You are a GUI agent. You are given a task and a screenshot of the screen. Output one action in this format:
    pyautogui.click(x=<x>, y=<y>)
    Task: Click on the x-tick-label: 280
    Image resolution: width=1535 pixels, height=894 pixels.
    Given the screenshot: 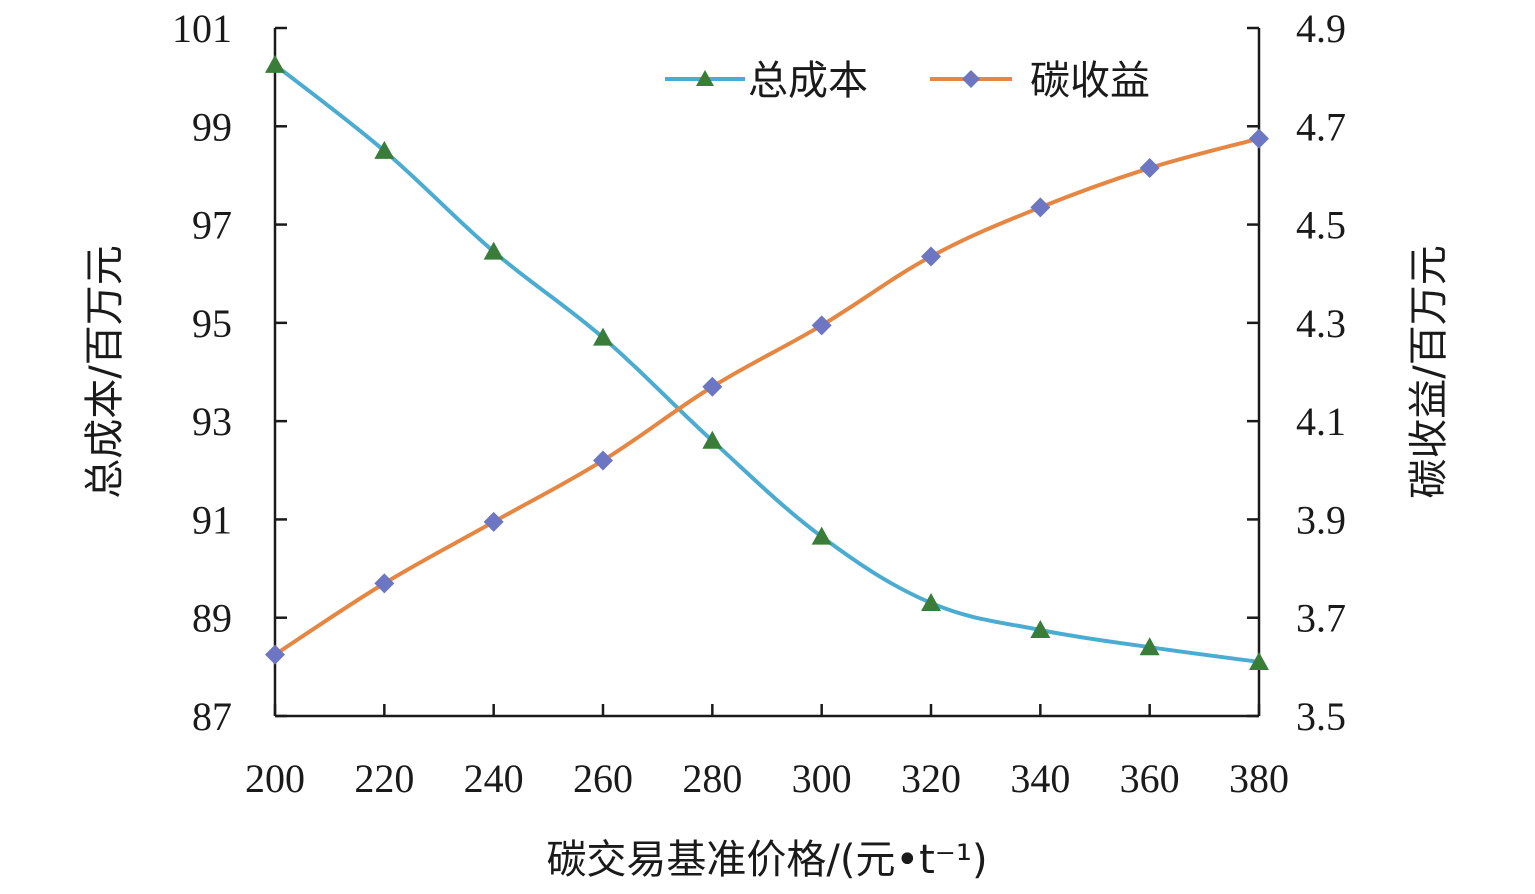 What is the action you would take?
    pyautogui.click(x=712, y=778)
    